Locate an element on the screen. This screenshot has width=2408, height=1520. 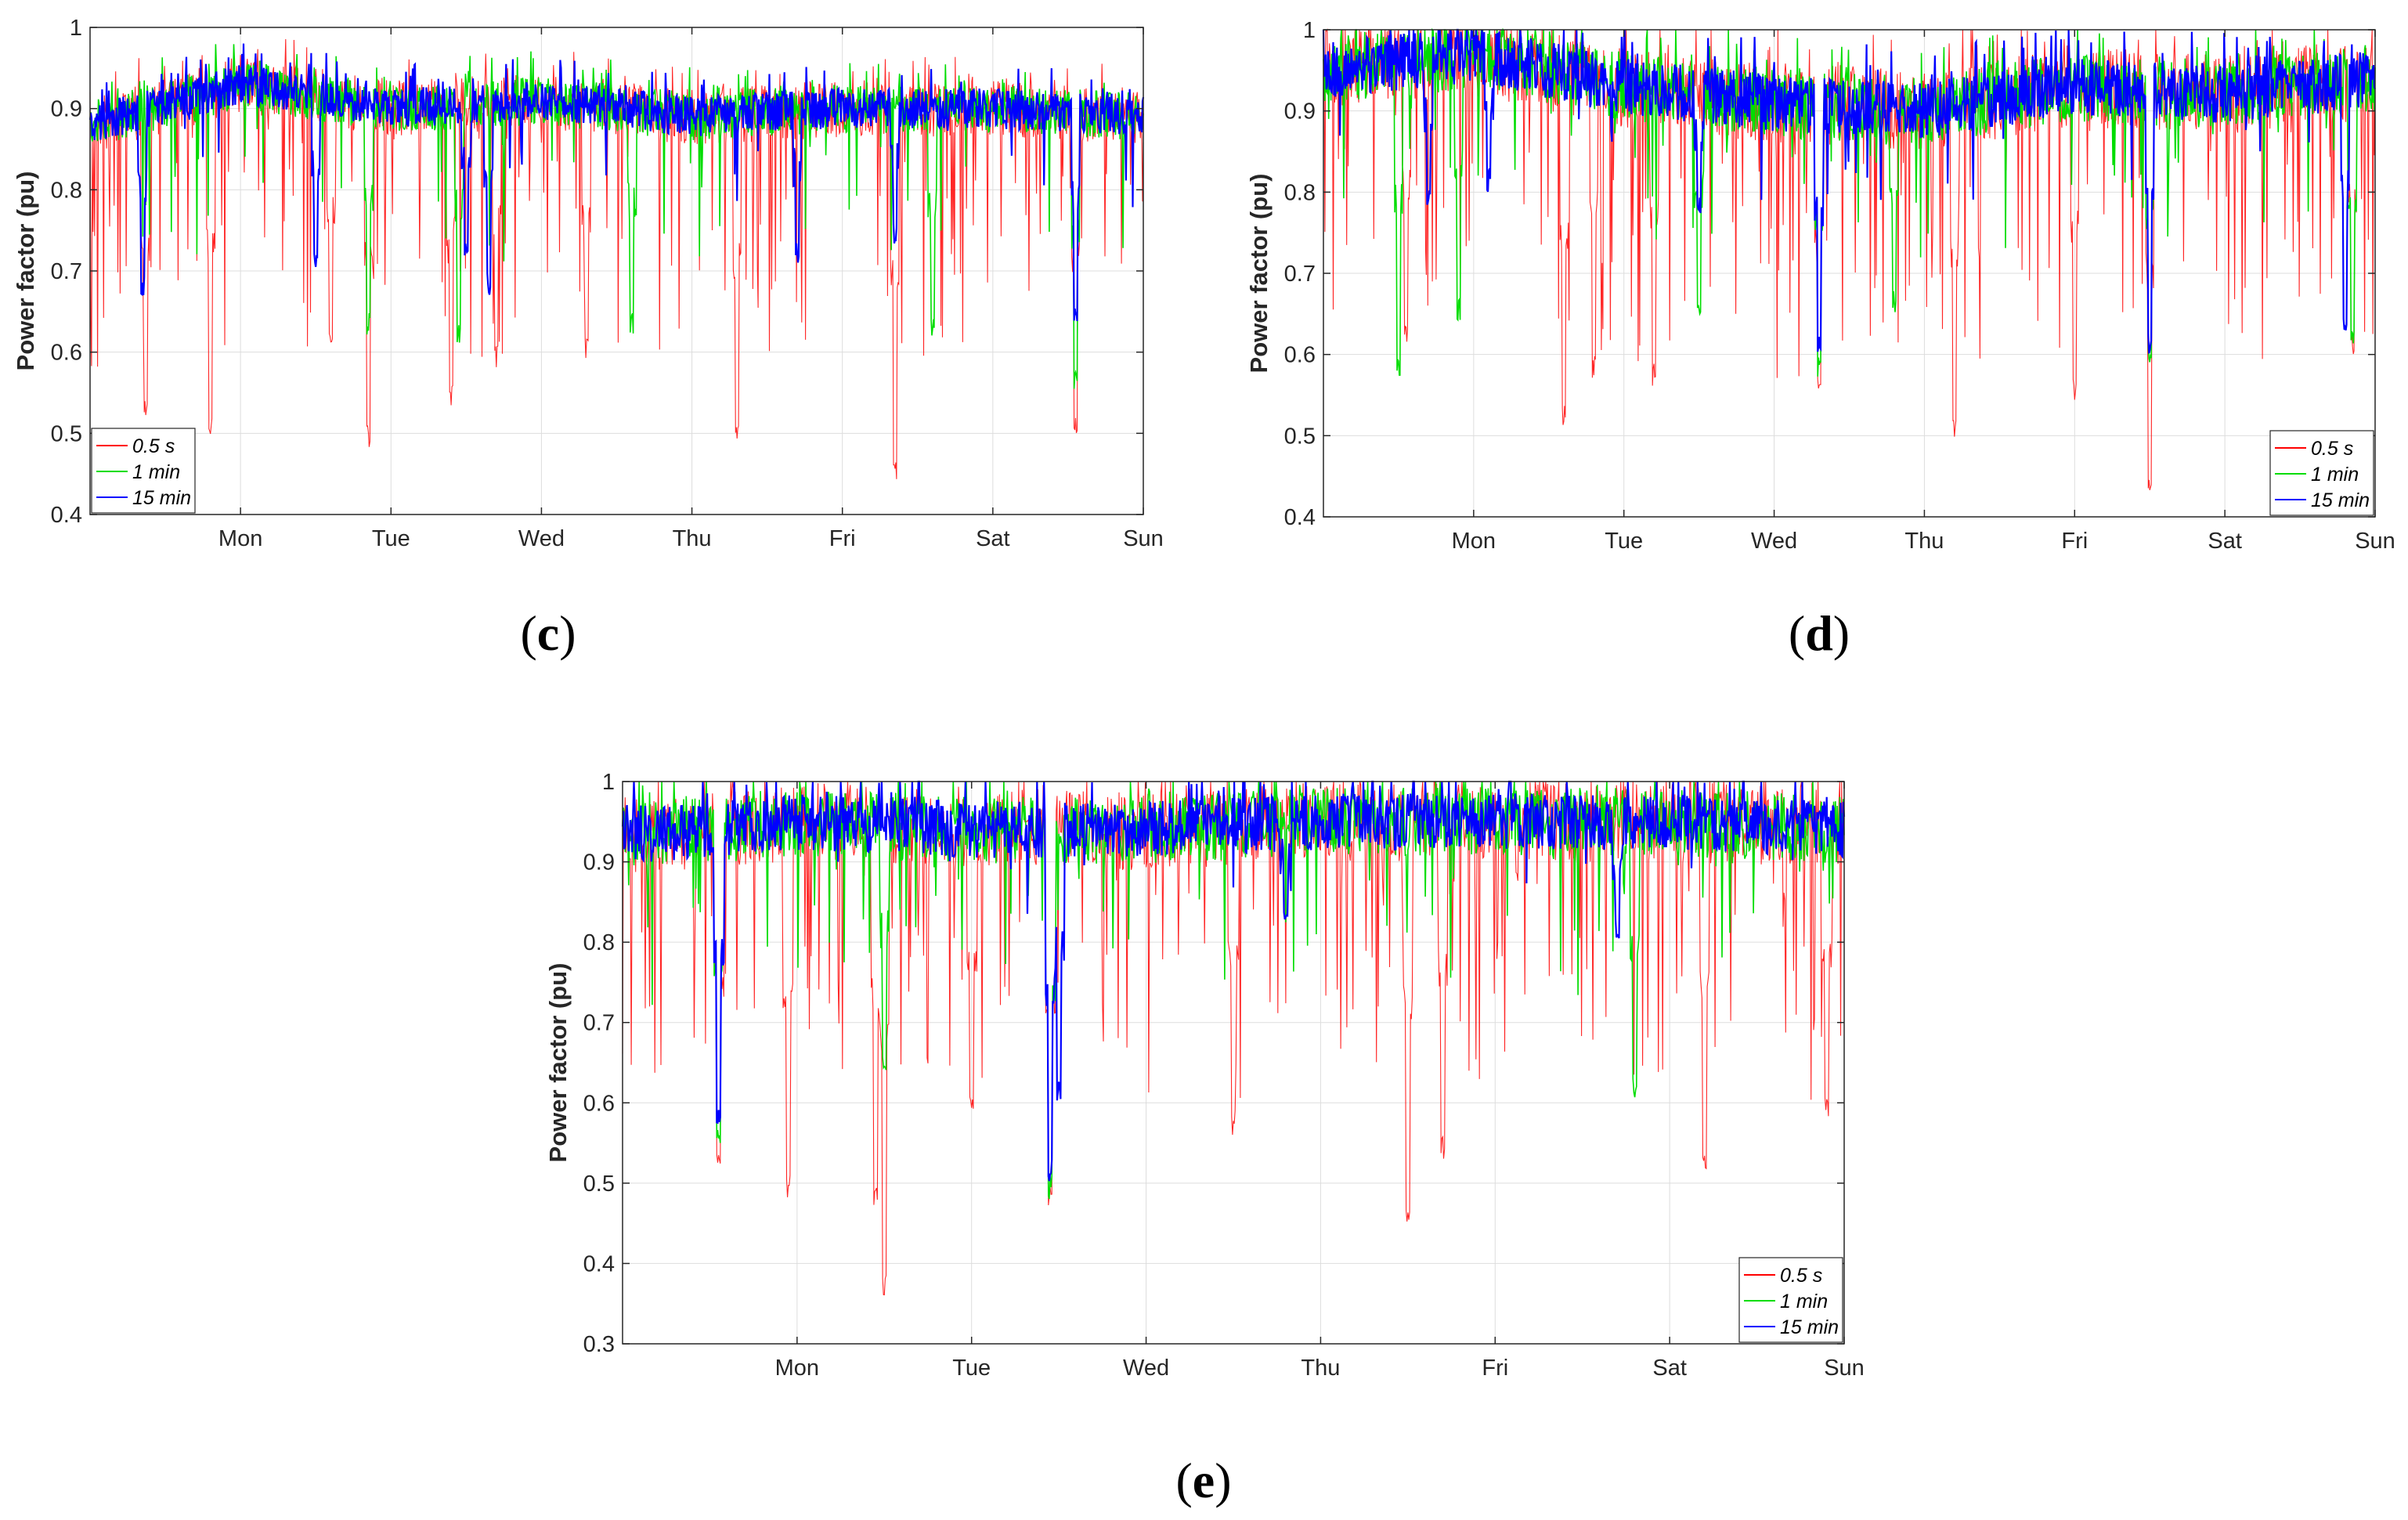
caption-letter: c is located at coordinates (548, 633).